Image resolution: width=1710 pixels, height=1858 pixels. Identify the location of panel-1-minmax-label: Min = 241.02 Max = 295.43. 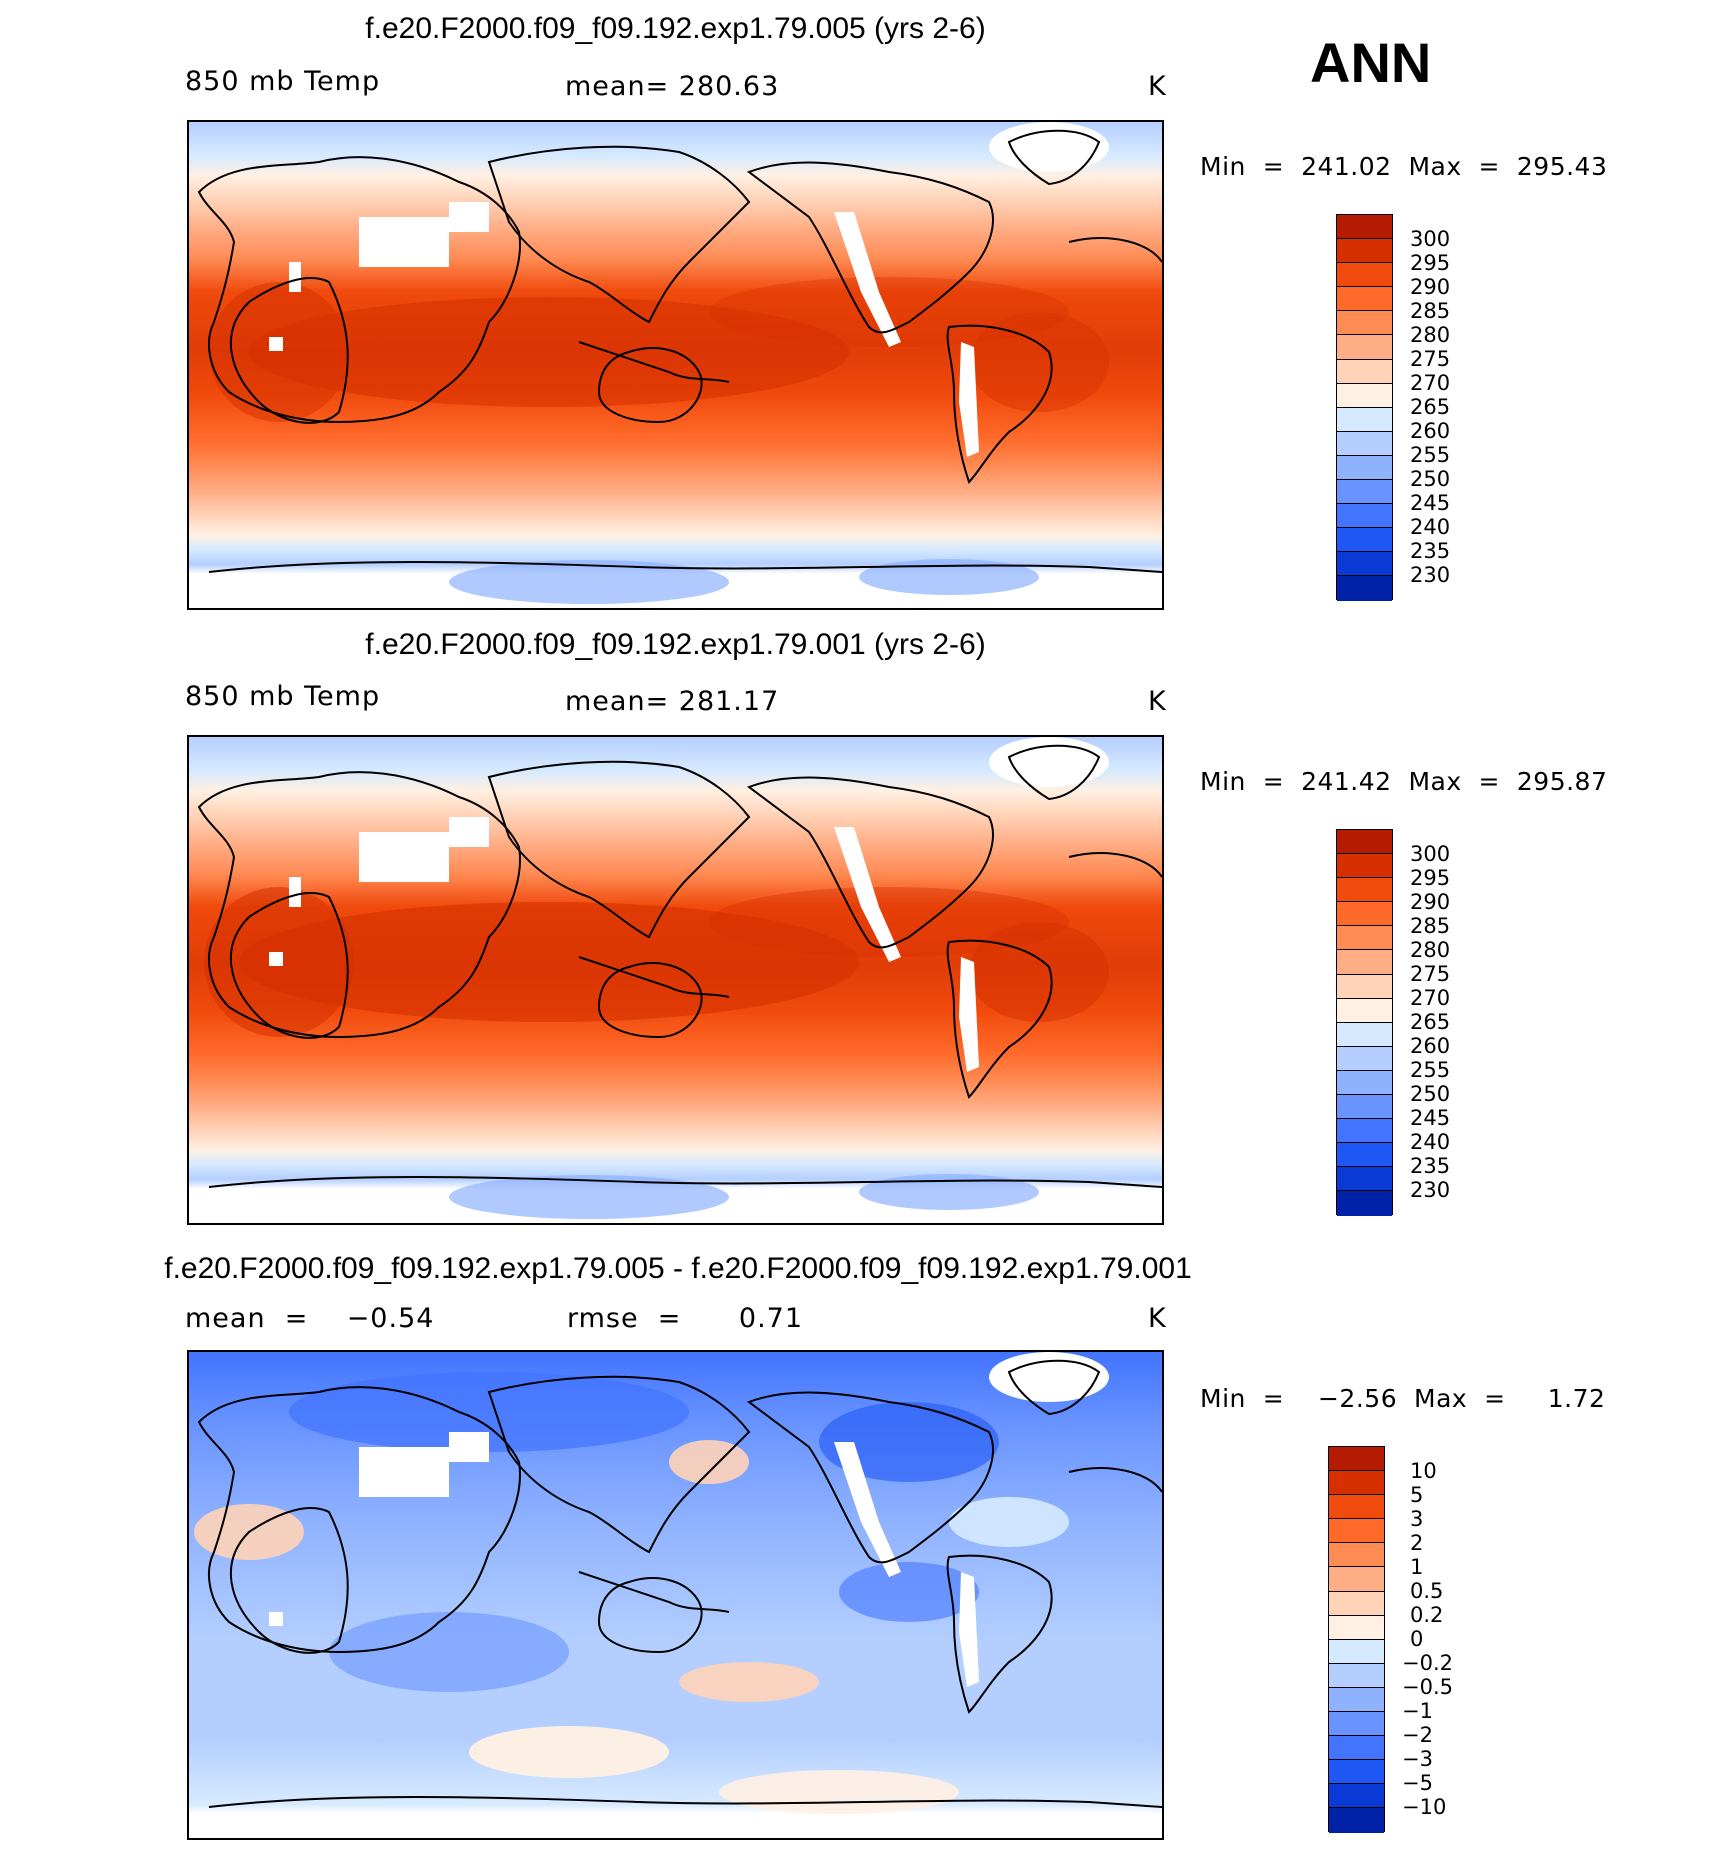
(1404, 166).